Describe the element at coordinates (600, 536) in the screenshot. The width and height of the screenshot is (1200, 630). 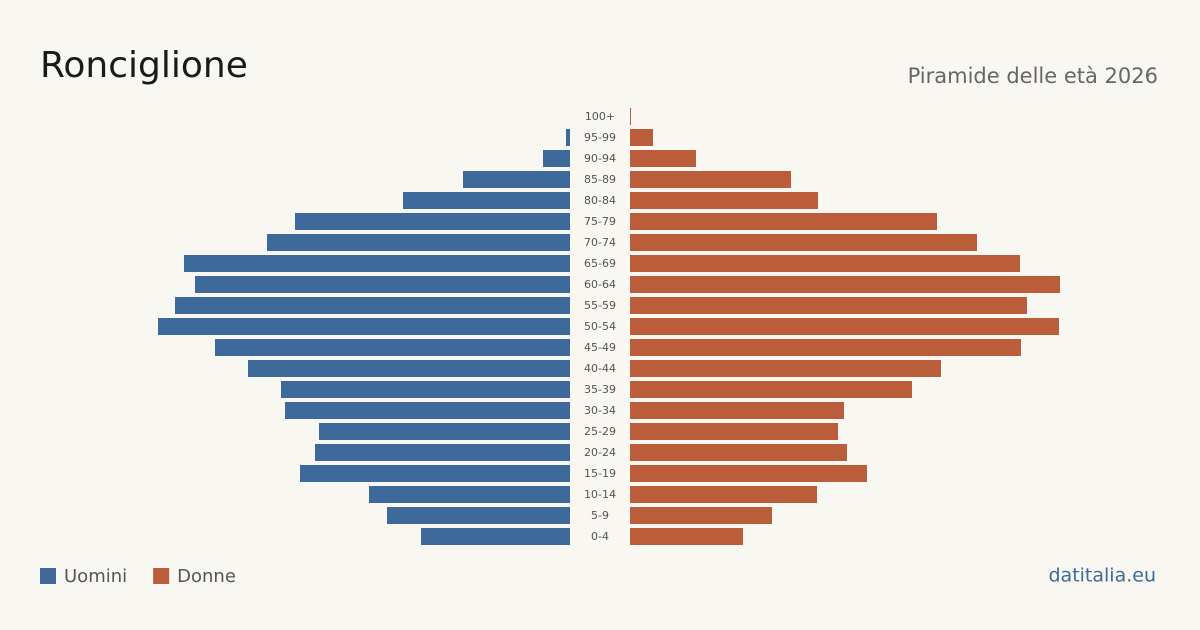
I see `category-label: 0-4` at that location.